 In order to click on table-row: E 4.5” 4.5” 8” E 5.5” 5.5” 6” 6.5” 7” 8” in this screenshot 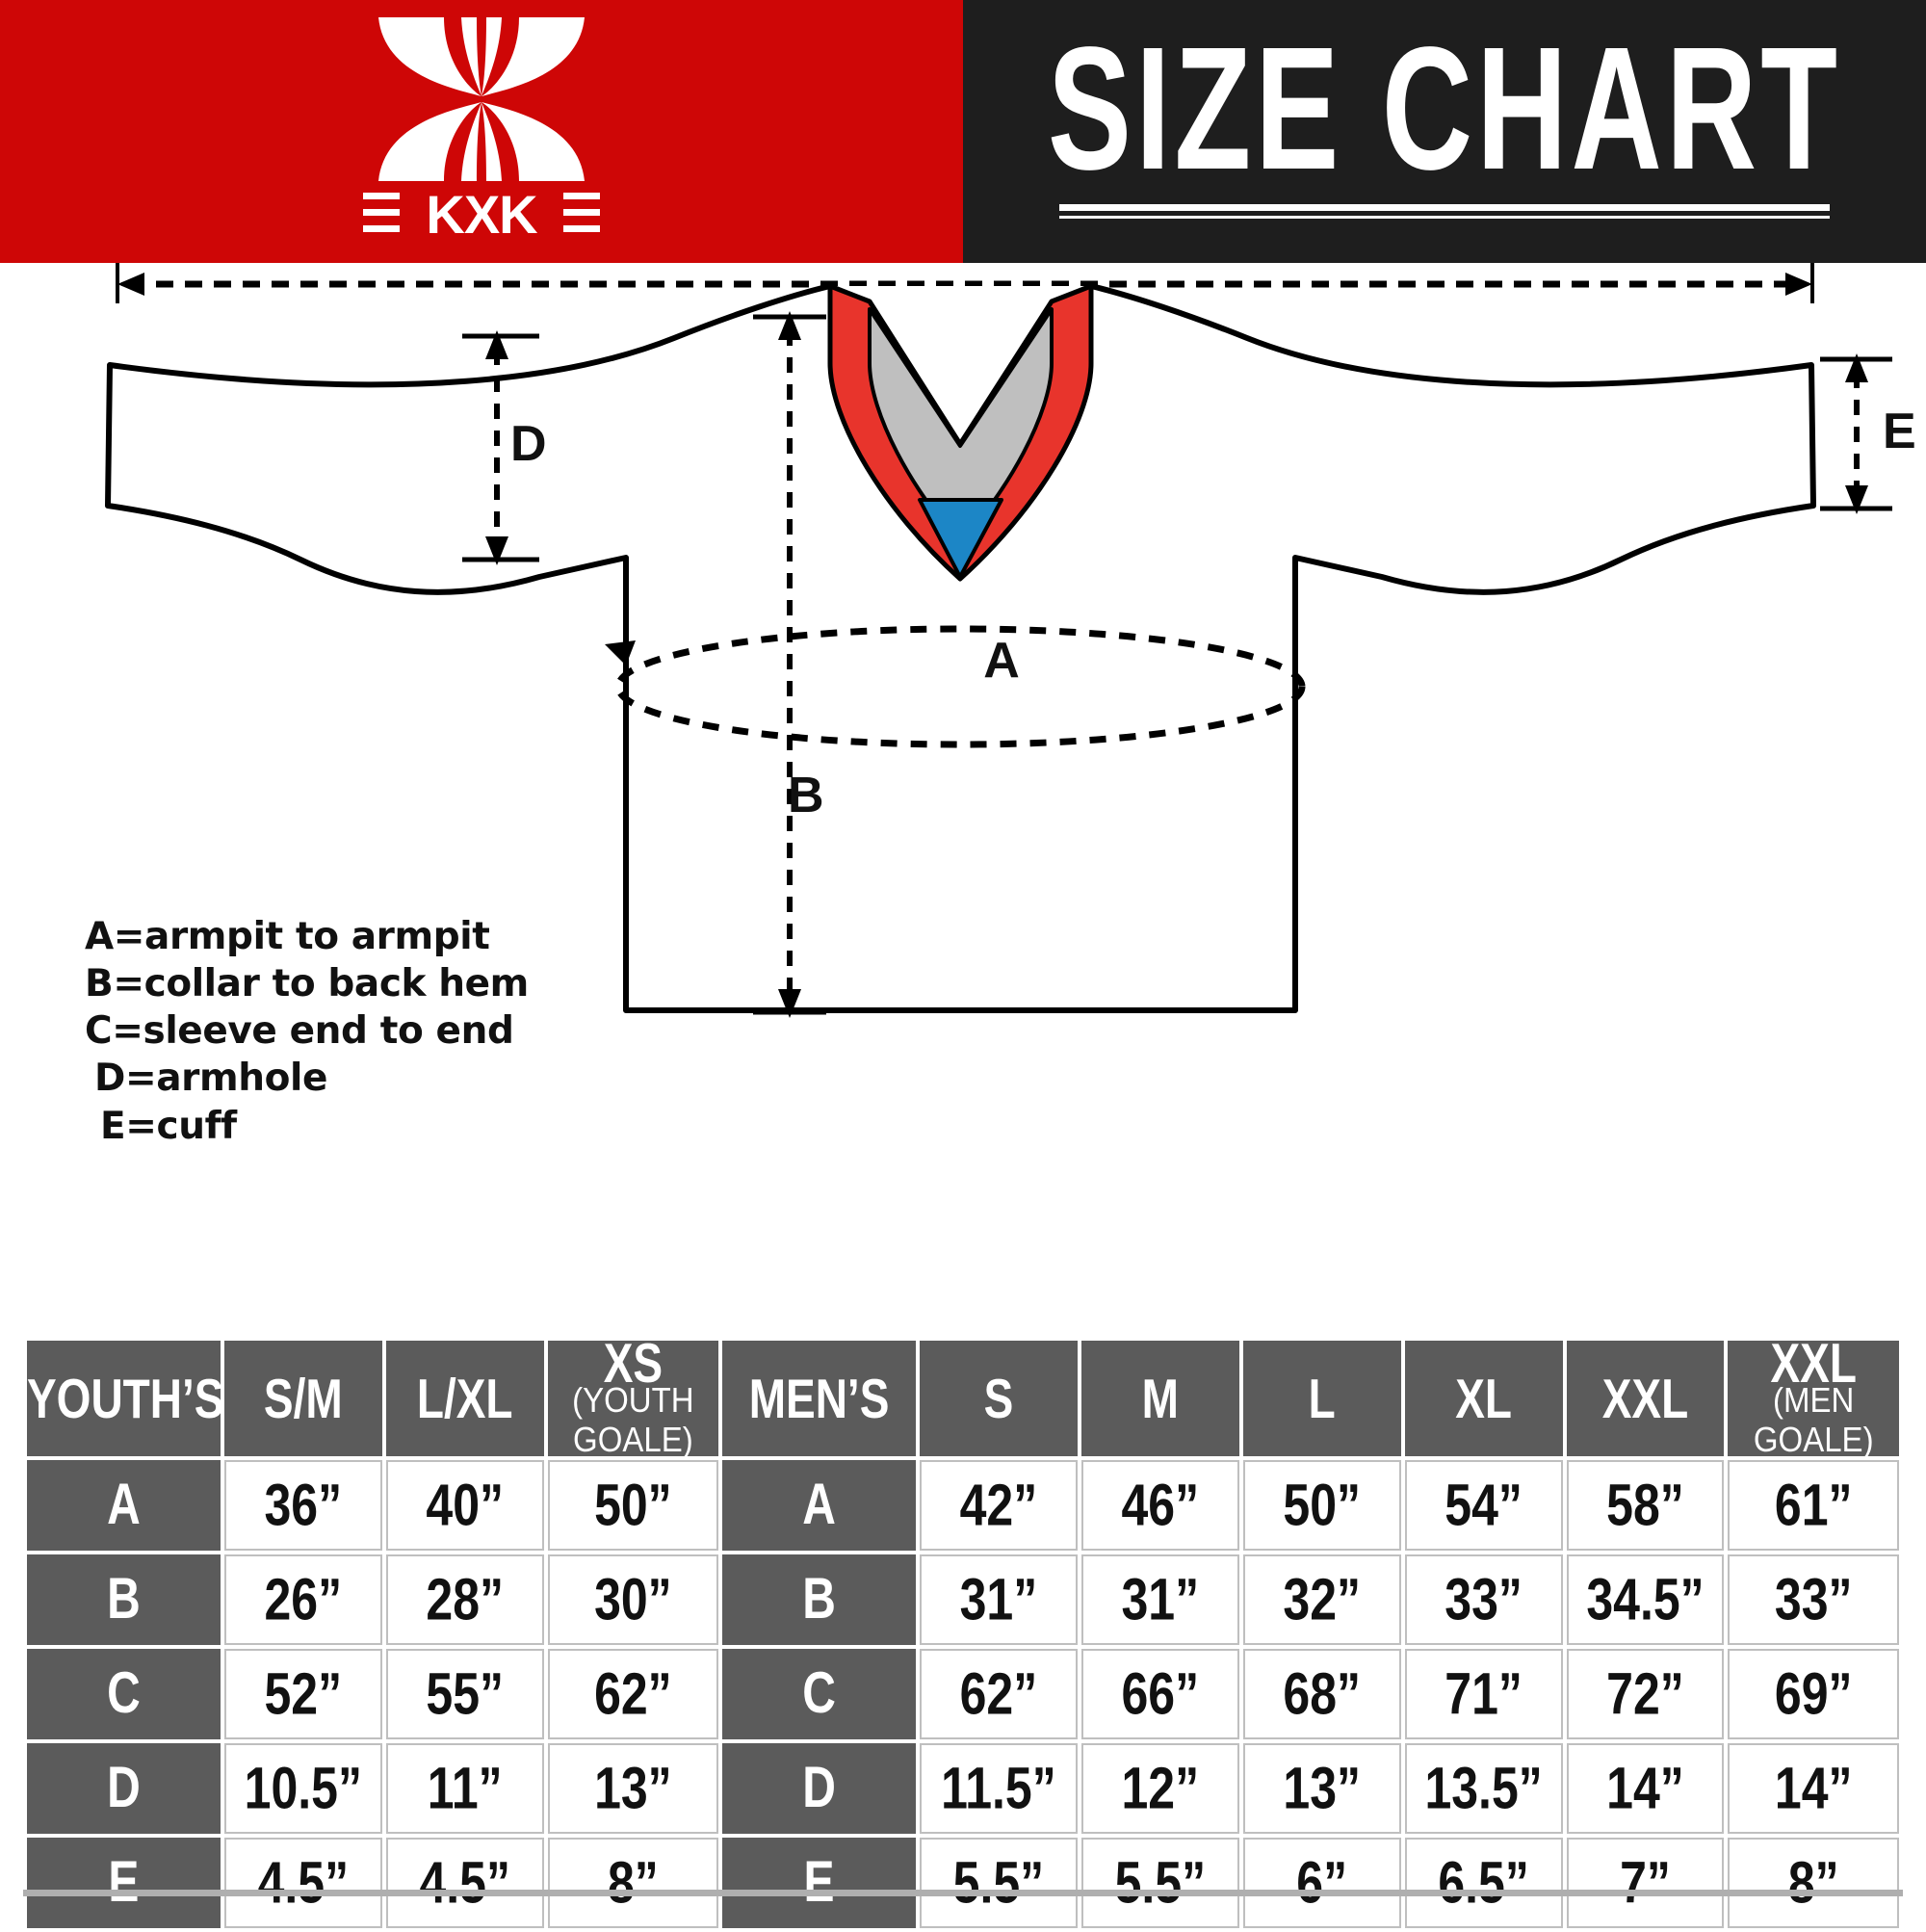, I will do `click(963, 1882)`.